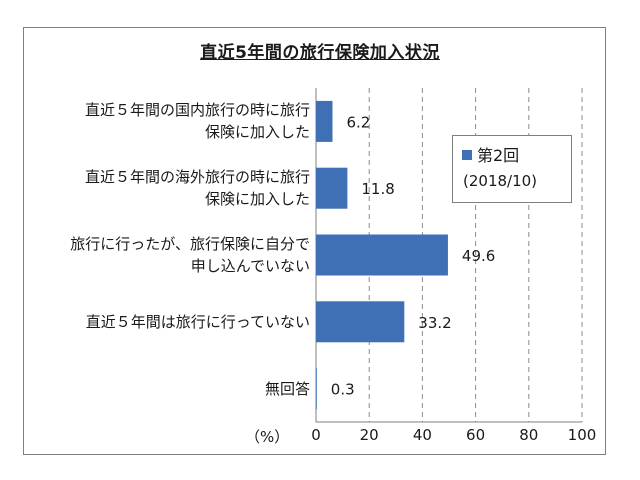 The image size is (640, 480). Describe the element at coordinates (343, 390) in the screenshot. I see `bar-value-label: 0.3` at that location.